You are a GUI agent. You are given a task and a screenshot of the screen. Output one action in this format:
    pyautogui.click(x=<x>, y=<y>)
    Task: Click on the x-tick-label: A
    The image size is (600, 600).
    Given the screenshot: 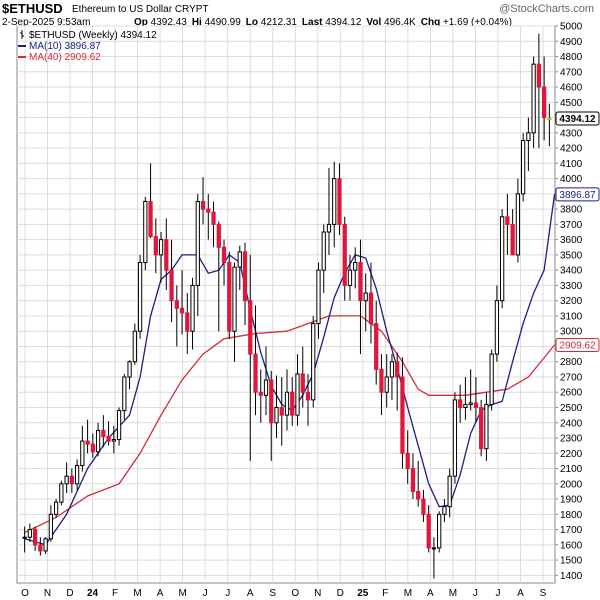 What is the action you would take?
    pyautogui.click(x=520, y=593)
    